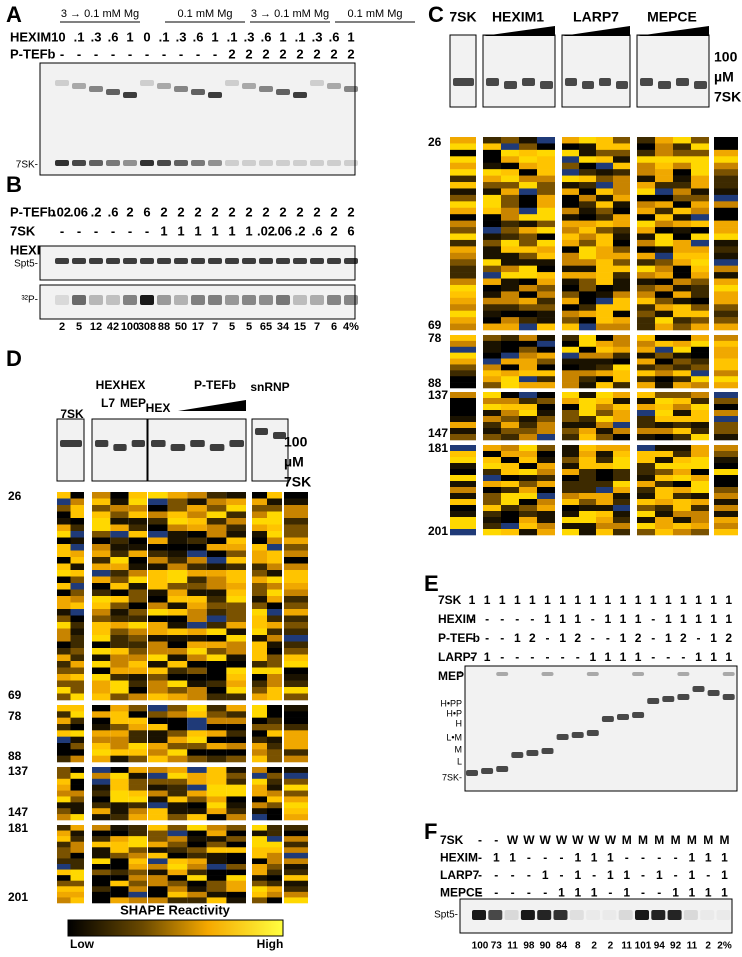 Image resolution: width=742 pixels, height=957 pixels. I want to click on lane-cell: 0, so click(146, 36).